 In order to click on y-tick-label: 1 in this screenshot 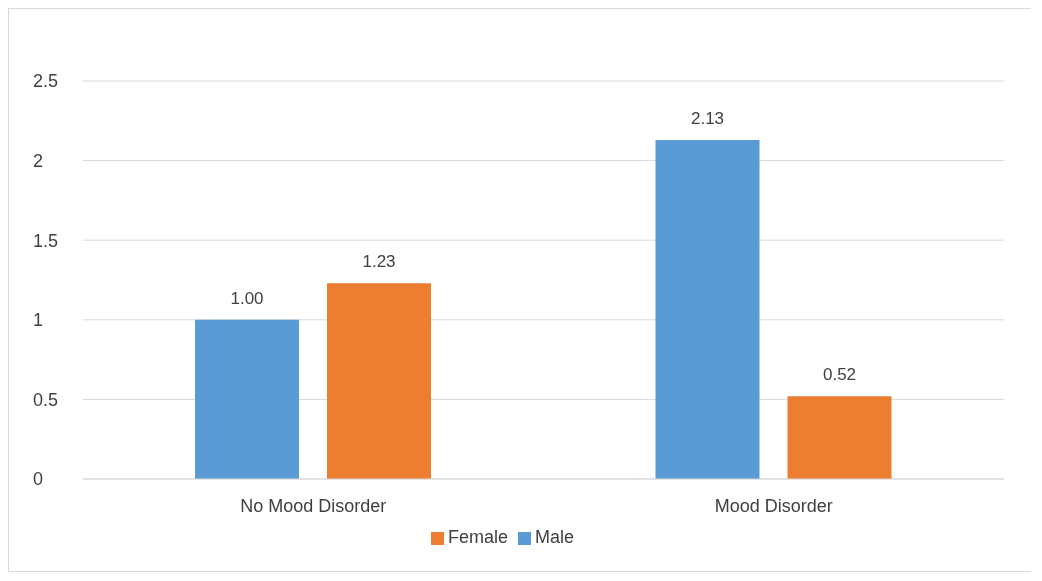, I will do `click(38, 320)`.